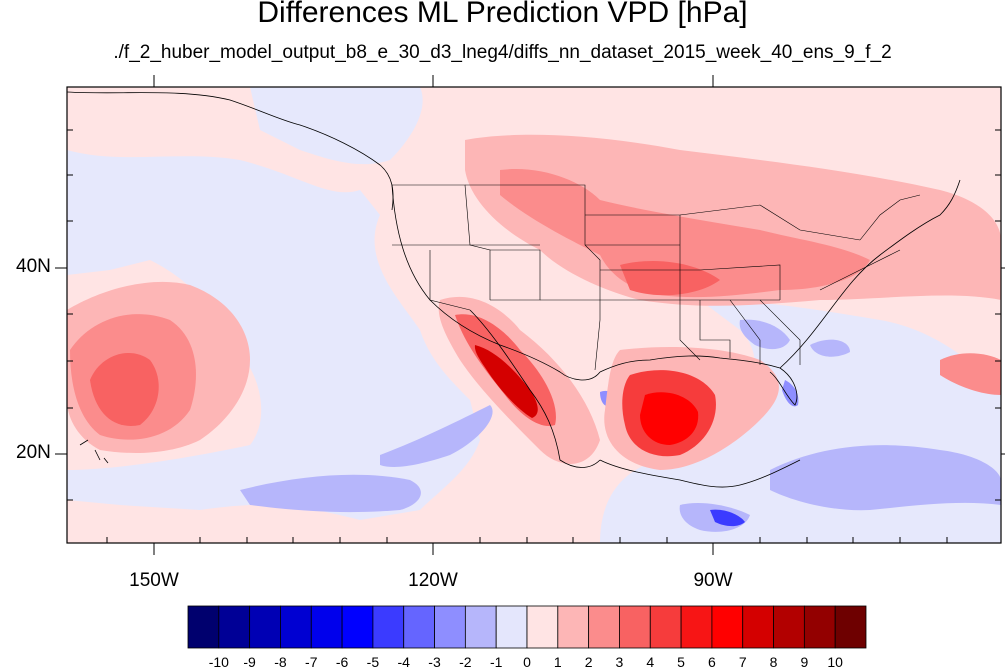  I want to click on colorbar-tick-label: 4, so click(650, 662).